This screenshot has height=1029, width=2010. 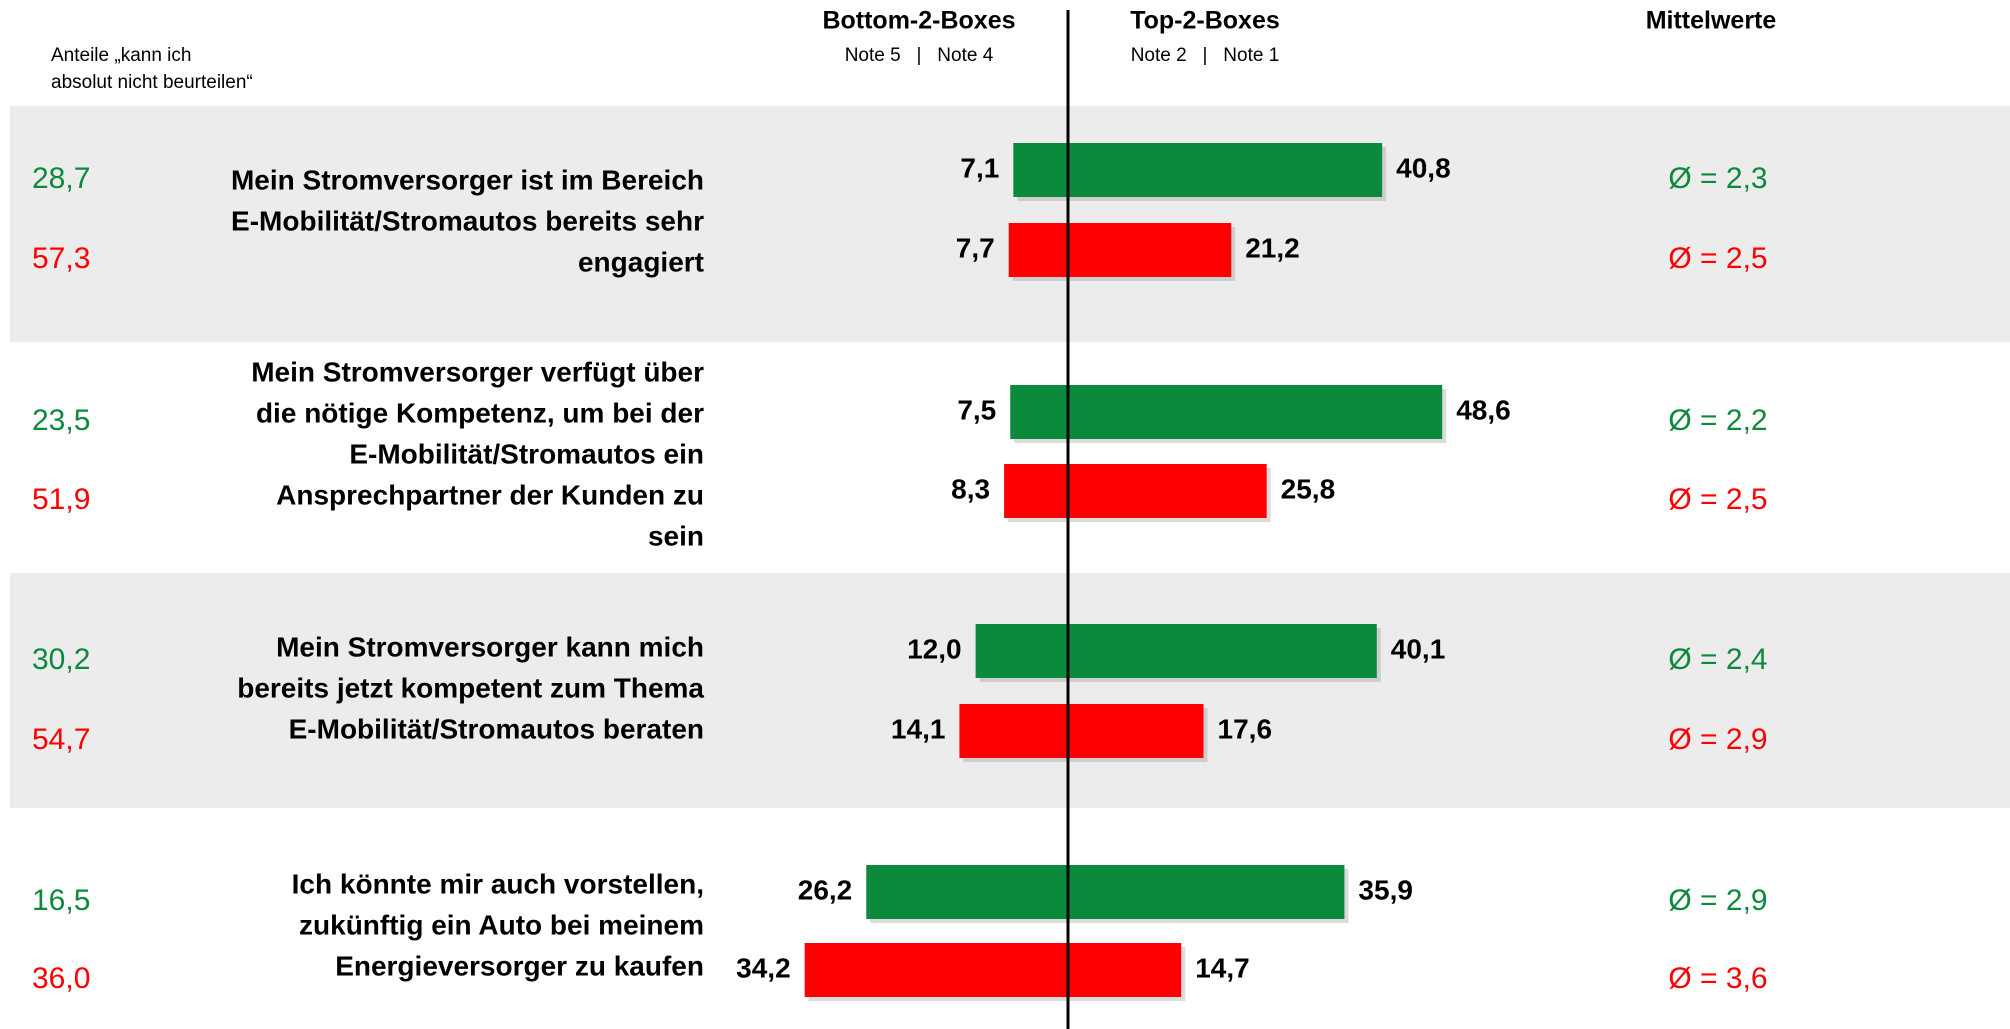 What do you see at coordinates (918, 728) in the screenshot?
I see `bottom-label: 14,1` at bounding box center [918, 728].